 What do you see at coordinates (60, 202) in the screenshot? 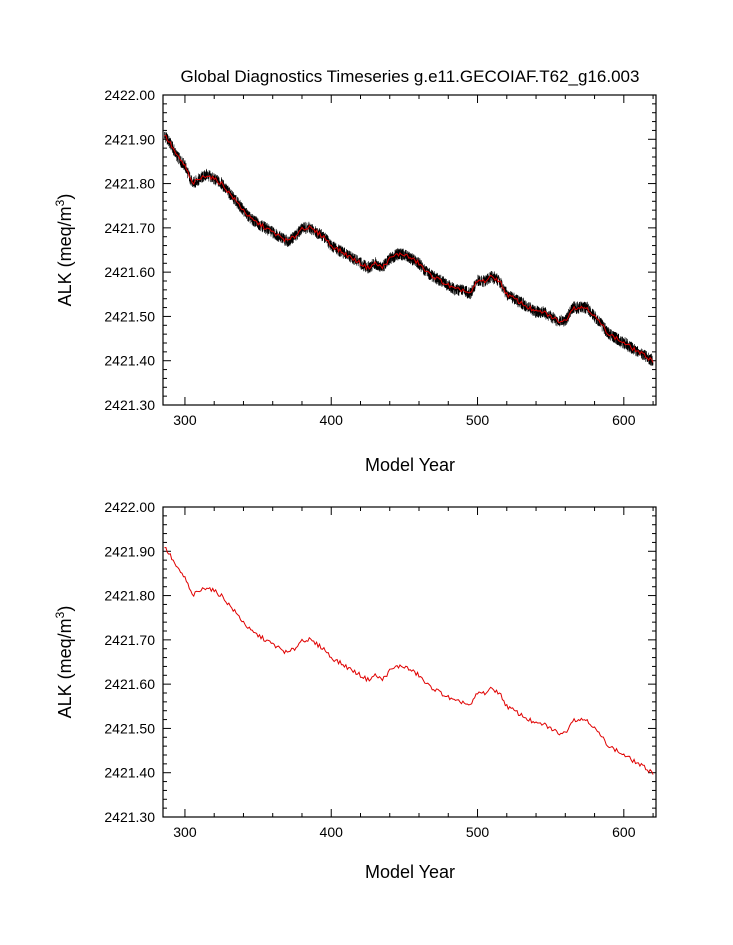
I see `y-axis-title-top-sup: 3` at bounding box center [60, 202].